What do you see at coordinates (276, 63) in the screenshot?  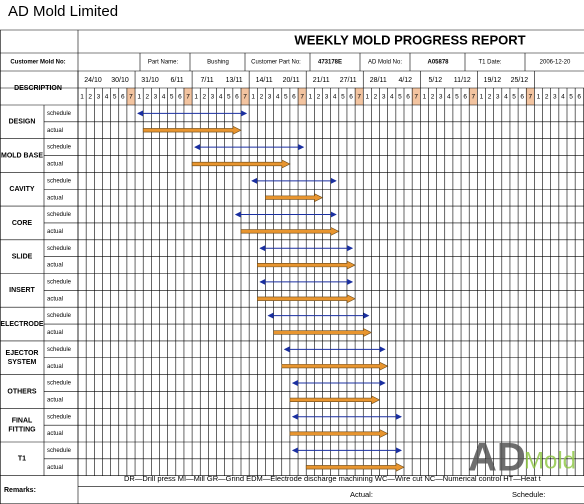 I see `field-text: Customer Part No:` at bounding box center [276, 63].